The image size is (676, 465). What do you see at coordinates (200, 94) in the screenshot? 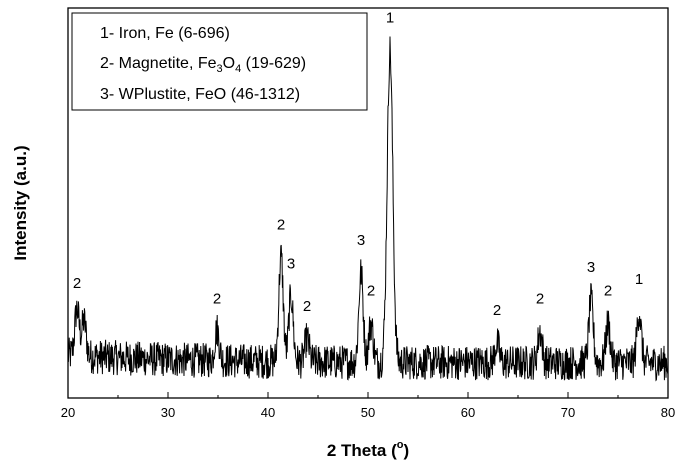
I see `legend-entry-3: 3- WPlustite, FeO (46-1312)` at bounding box center [200, 94].